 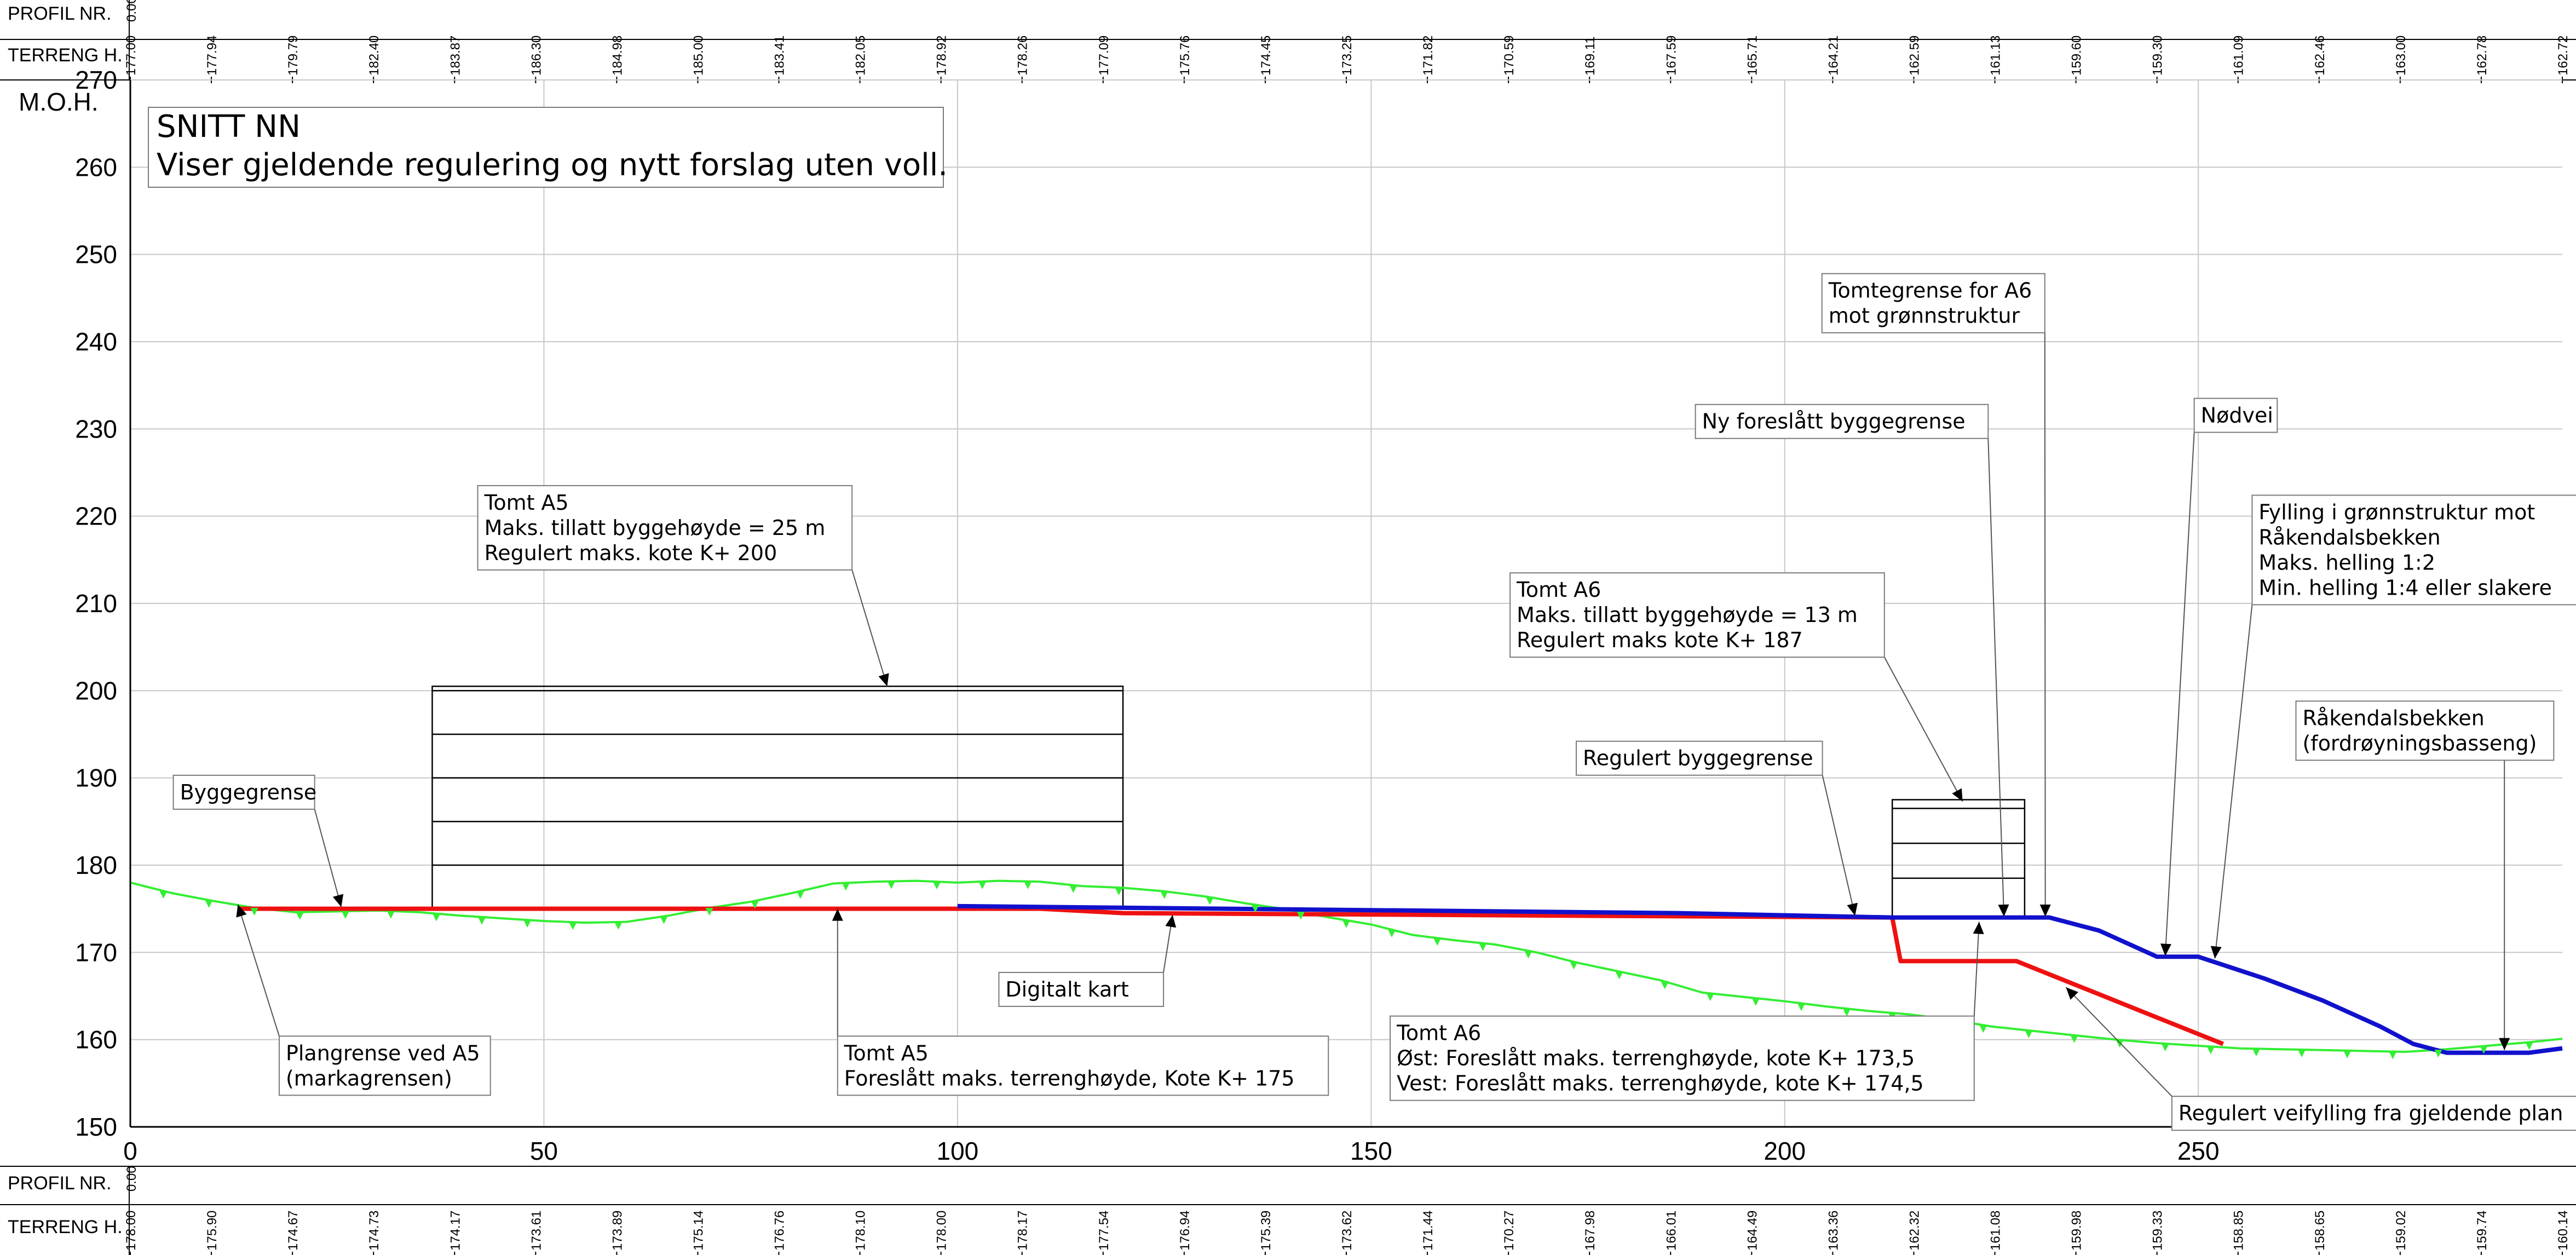 What do you see at coordinates (131, 1231) in the screenshot?
I see `terrain-bottom-value-0: 178.00` at bounding box center [131, 1231].